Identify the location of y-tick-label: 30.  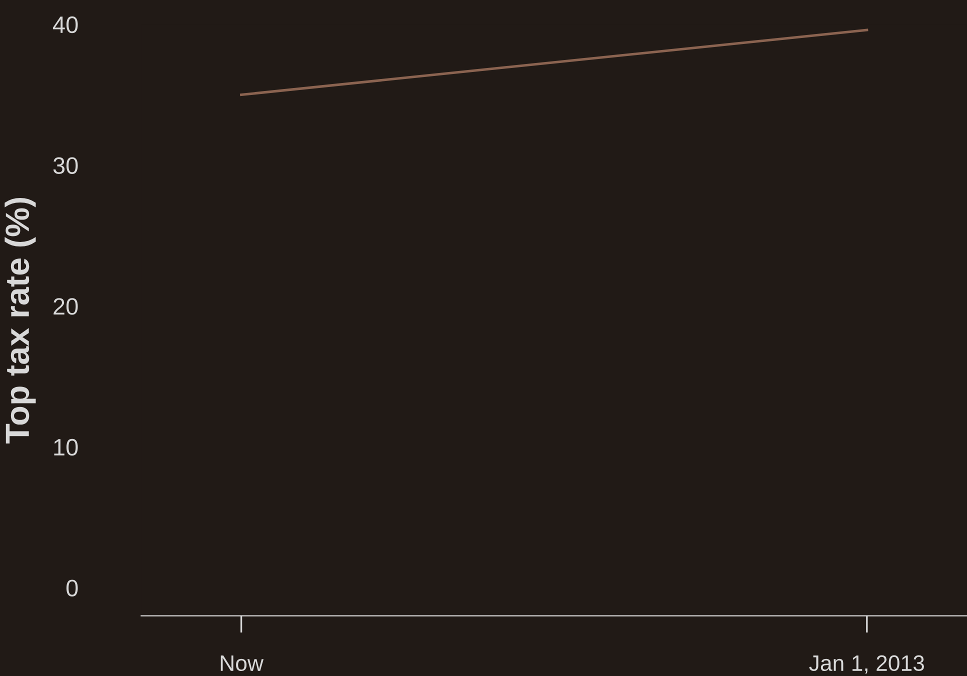
(65, 165).